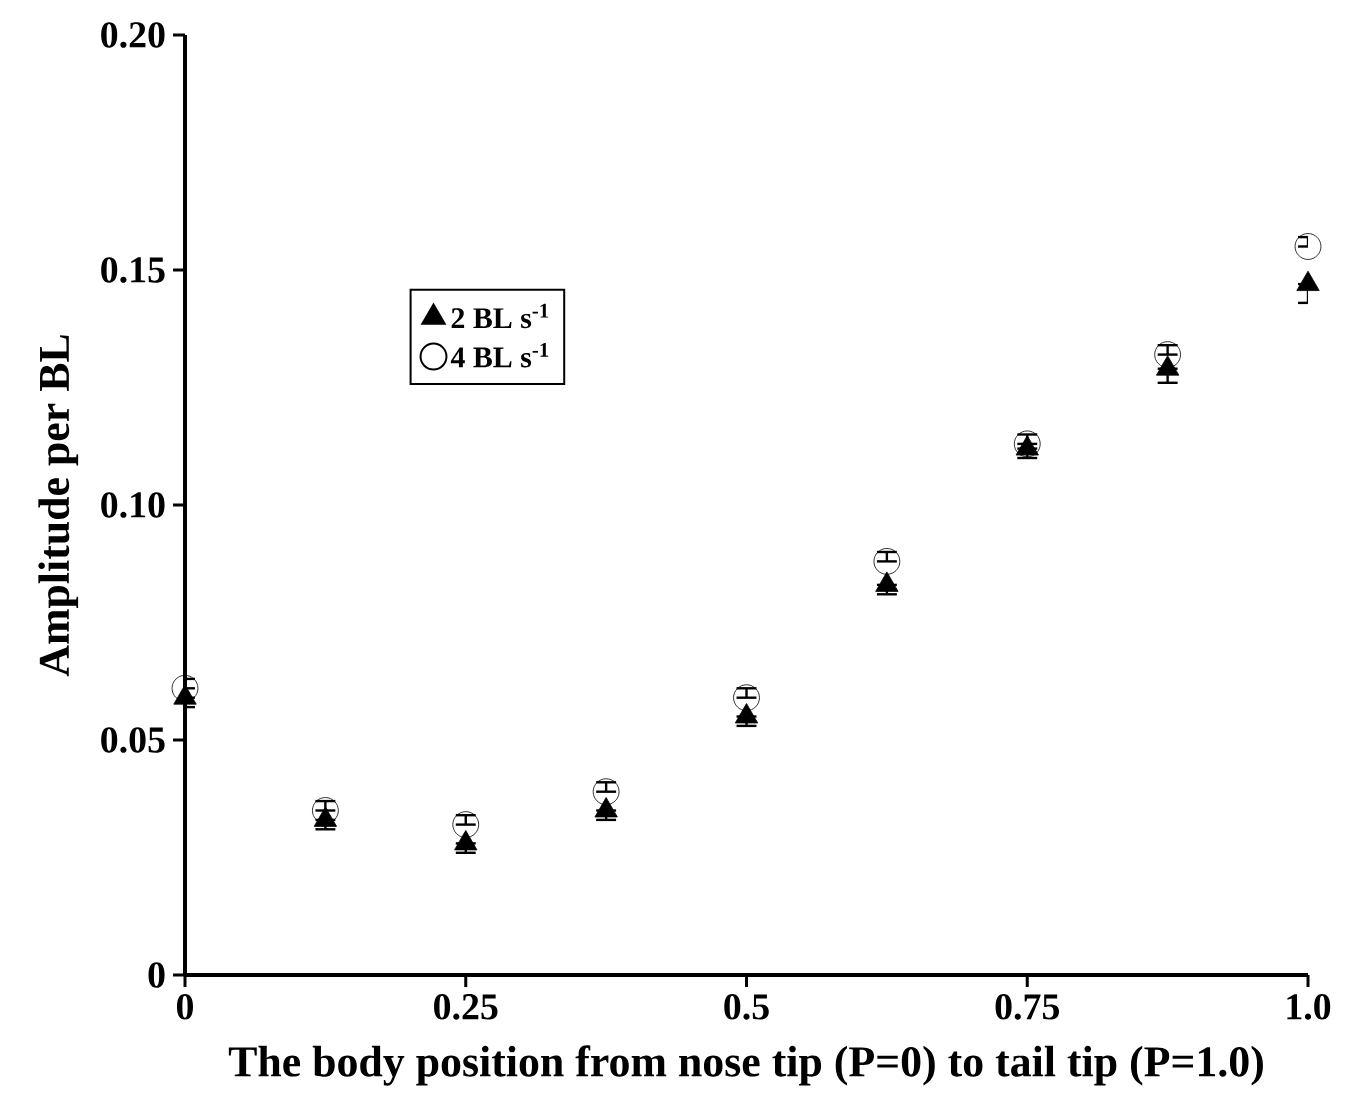 This screenshot has width=1352, height=1103. I want to click on x-tick-label: 1.0, so click(1309, 1007).